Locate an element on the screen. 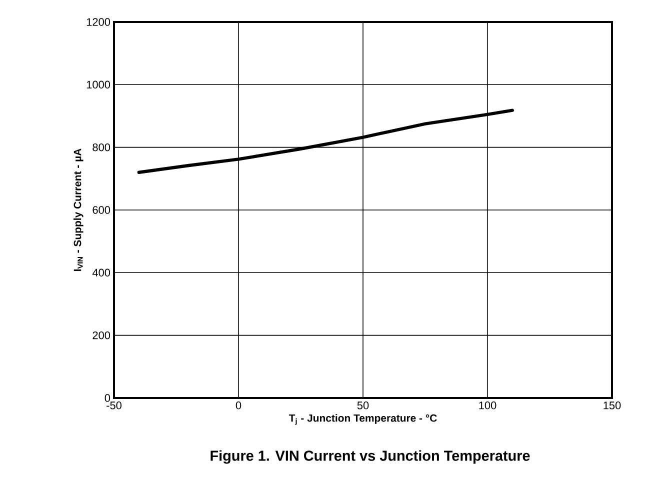 This screenshot has width=671, height=482. y-tick-label: 1200 is located at coordinates (98, 22).